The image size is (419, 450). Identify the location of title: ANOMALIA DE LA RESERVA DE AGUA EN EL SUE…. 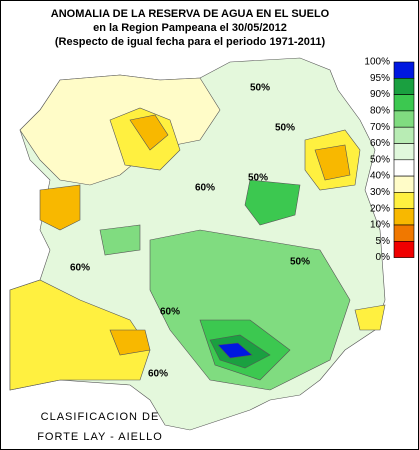
(190, 14).